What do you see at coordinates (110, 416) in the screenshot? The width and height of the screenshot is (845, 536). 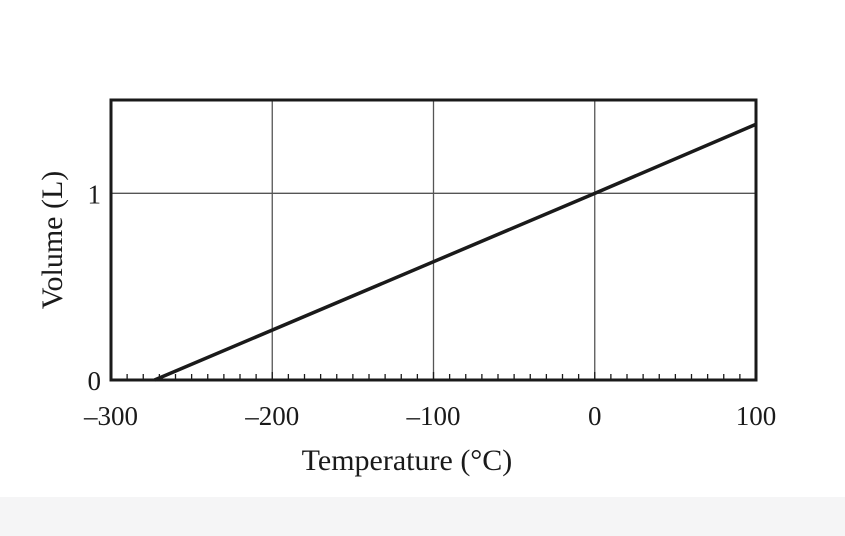 I see `x-tick-label-0: –300` at bounding box center [110, 416].